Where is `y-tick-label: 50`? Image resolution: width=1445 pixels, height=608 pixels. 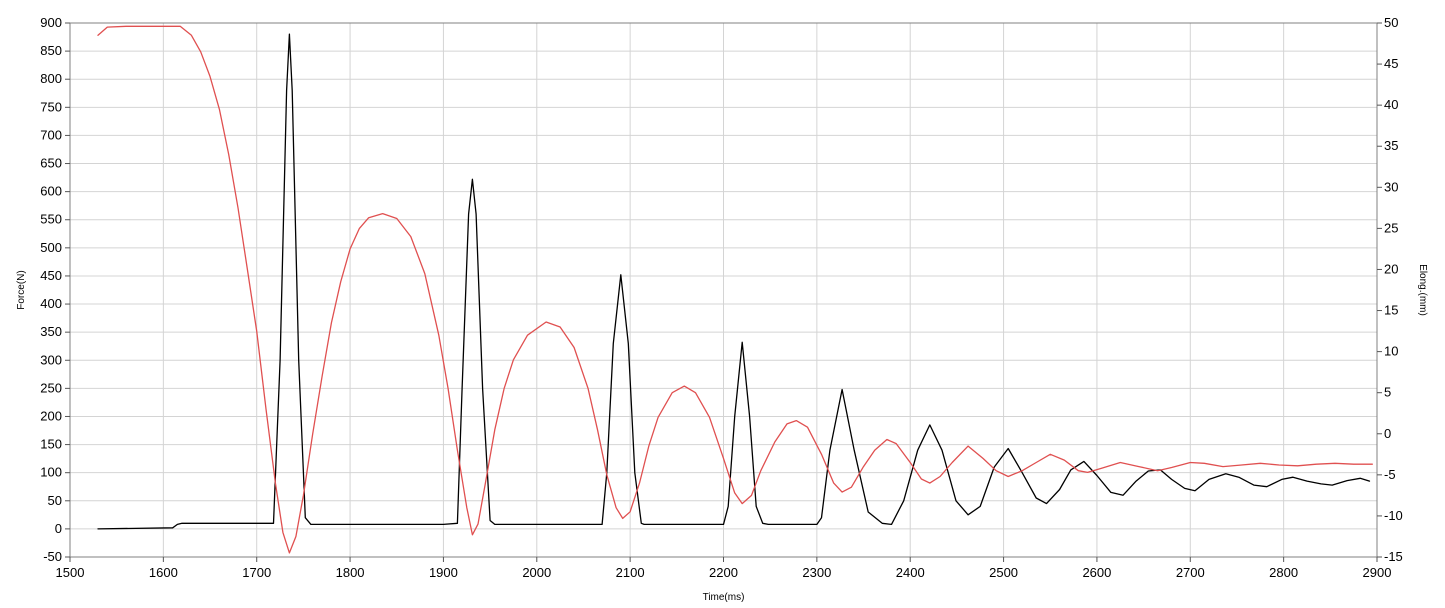
y-tick-label: 50 is located at coordinates (55, 500).